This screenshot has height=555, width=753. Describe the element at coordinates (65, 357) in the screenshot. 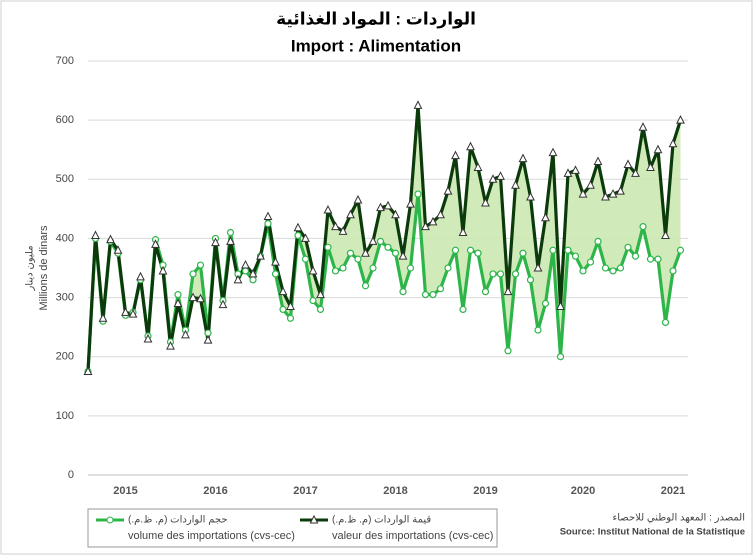

I see `y-tick-label: 200` at that location.